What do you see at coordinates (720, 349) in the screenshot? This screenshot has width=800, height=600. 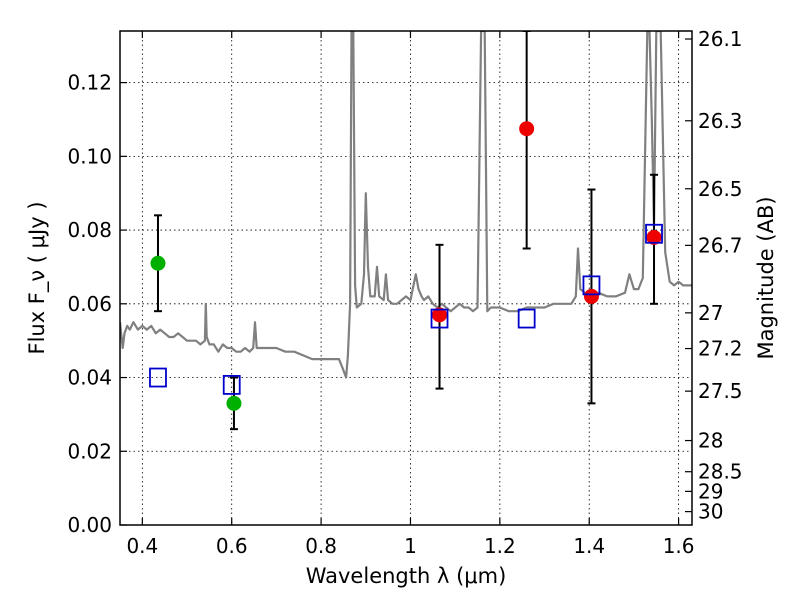 I see `y2-tick-label: 27.2` at bounding box center [720, 349].